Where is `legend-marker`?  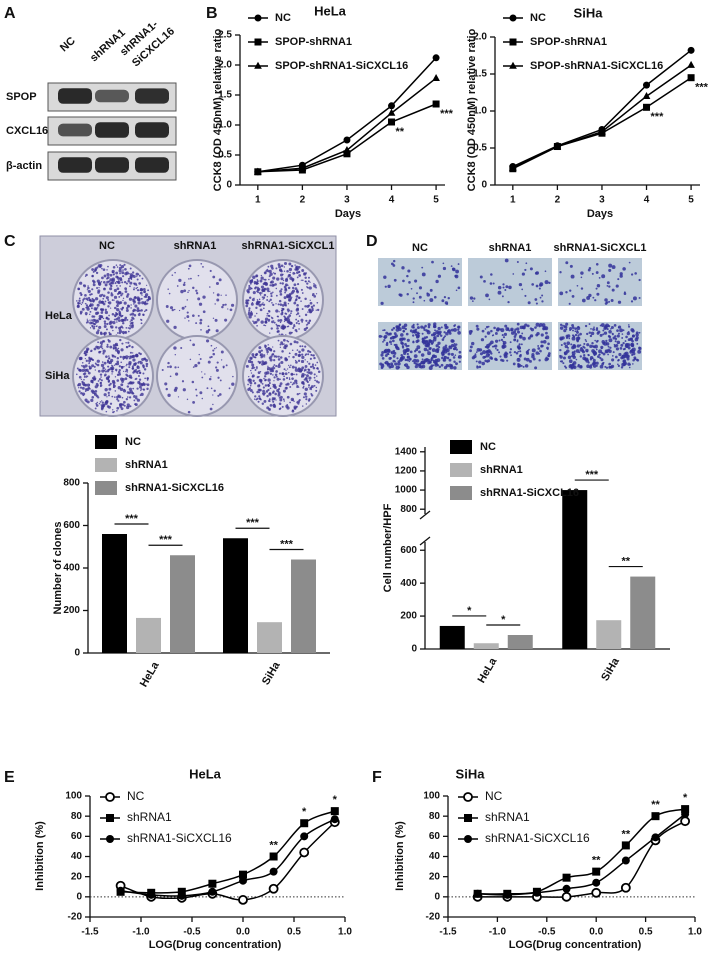 legend-marker is located at coordinates (468, 839).